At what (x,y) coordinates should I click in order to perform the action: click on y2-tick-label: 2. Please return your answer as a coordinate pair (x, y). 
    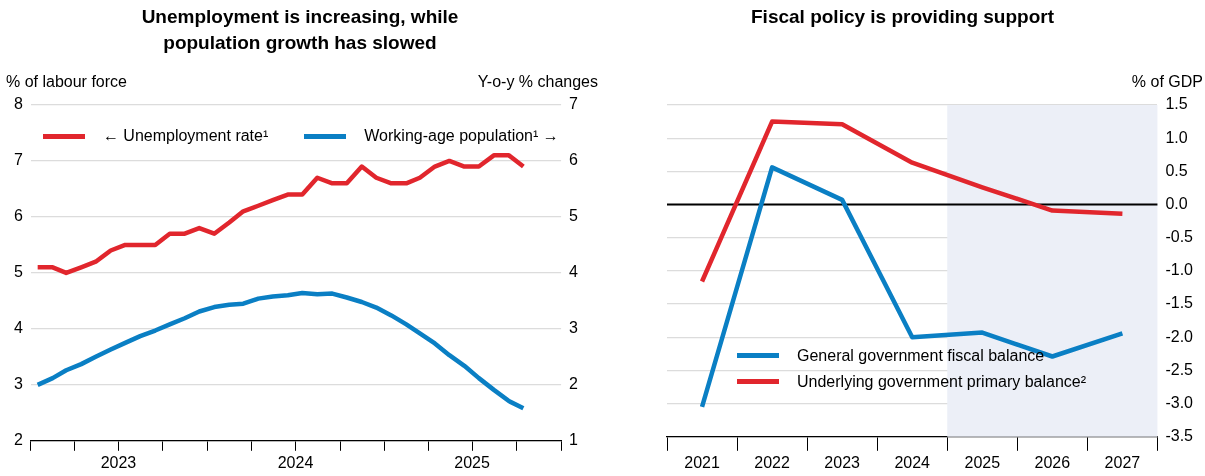
    Looking at the image, I should click on (574, 384).